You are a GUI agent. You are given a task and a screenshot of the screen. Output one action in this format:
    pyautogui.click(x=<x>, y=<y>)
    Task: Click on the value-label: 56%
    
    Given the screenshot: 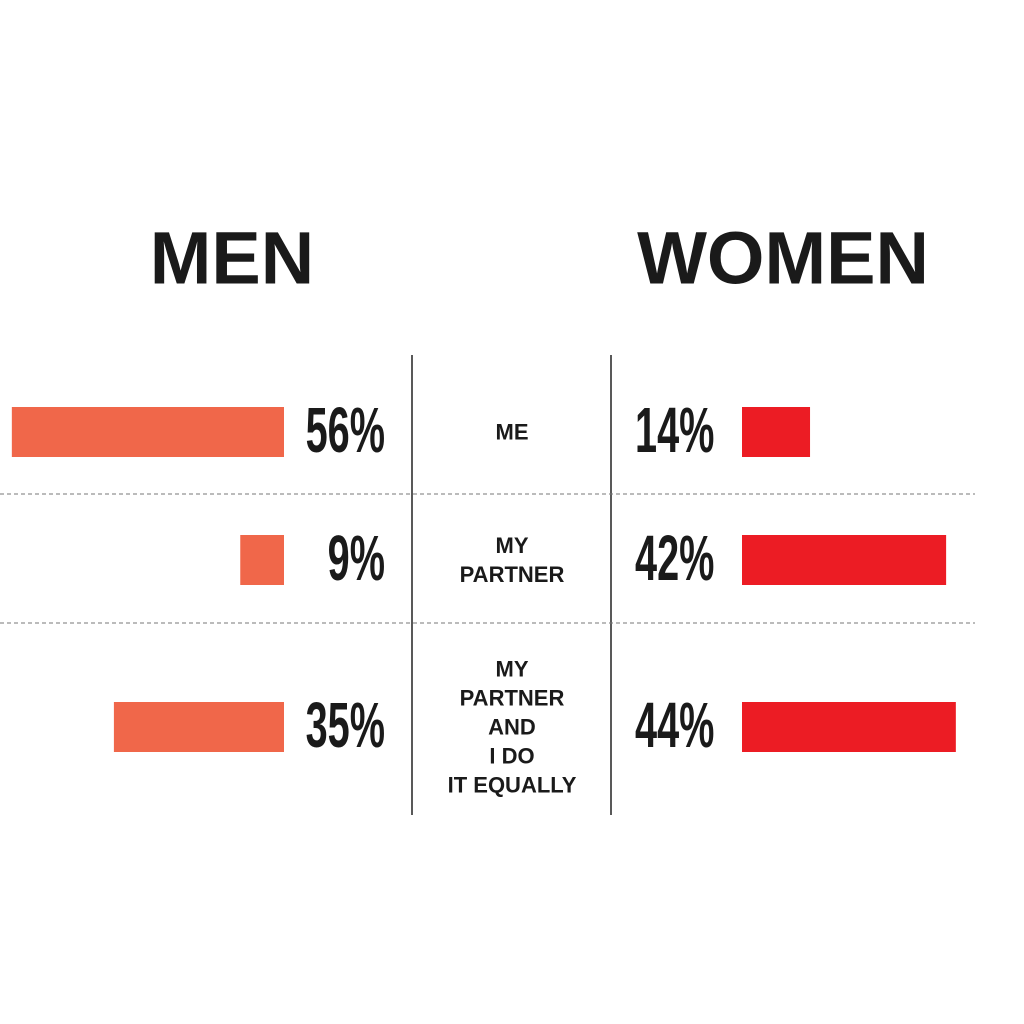 What is the action you would take?
    pyautogui.click(x=345, y=430)
    